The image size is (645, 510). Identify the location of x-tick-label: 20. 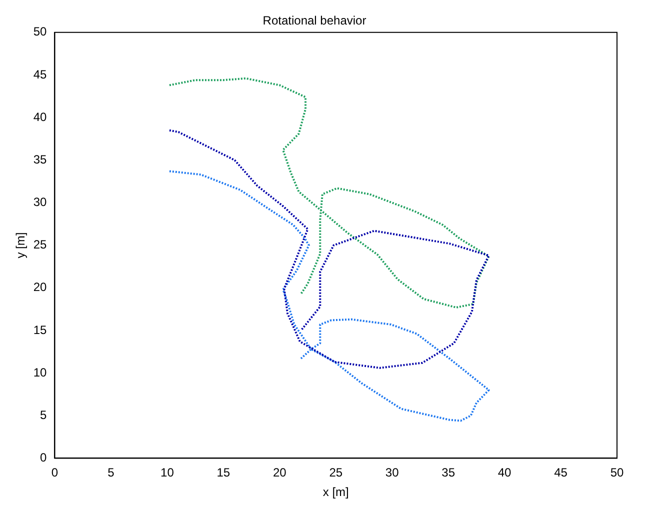
(279, 473).